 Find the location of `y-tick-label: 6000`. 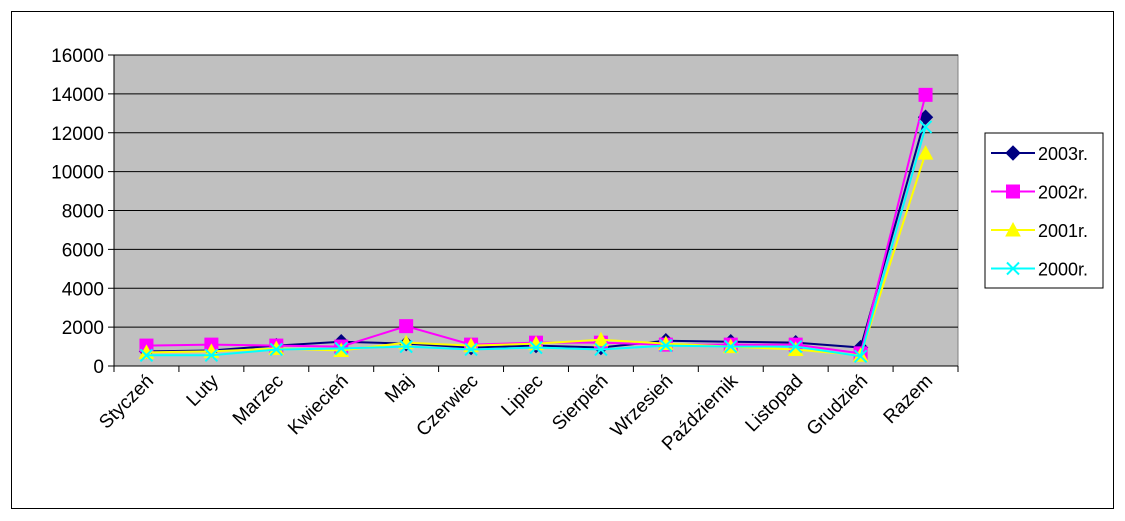

y-tick-label: 6000 is located at coordinates (83, 250).